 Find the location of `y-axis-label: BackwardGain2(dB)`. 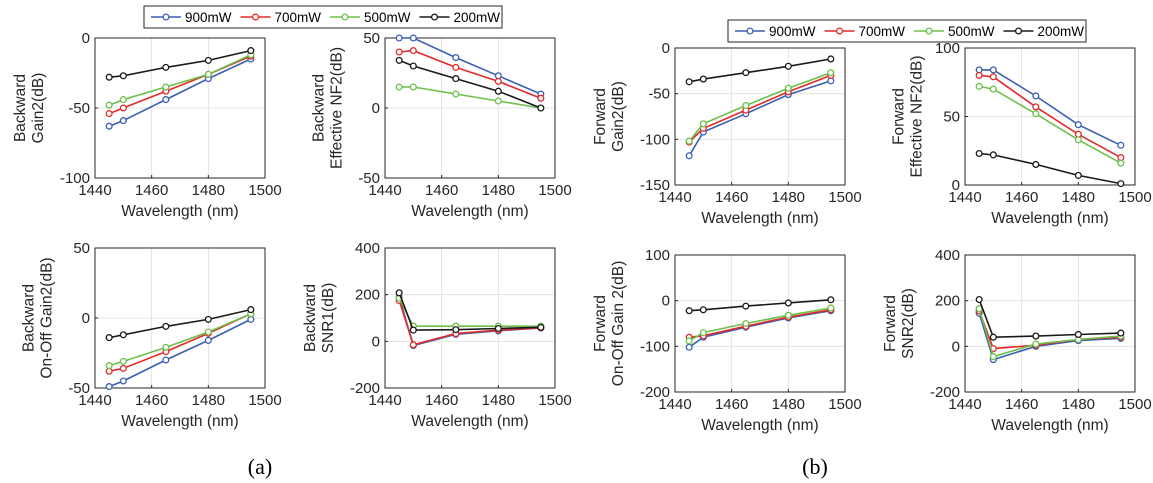

y-axis-label: BackwardGain2(dB) is located at coordinates (29, 108).